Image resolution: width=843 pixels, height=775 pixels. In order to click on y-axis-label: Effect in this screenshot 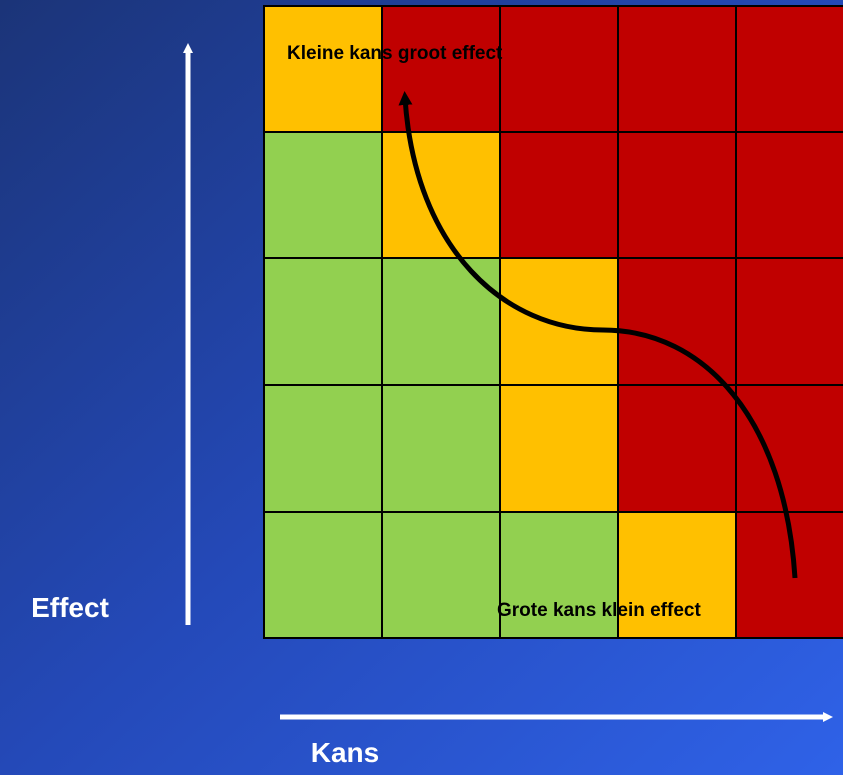, I will do `click(70, 607)`.